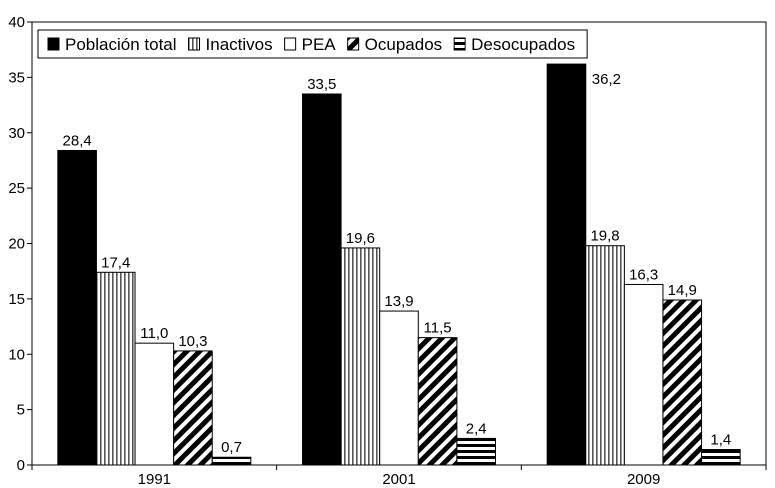 Image resolution: width=775 pixels, height=488 pixels. I want to click on y-tick-label: 25, so click(16, 188).